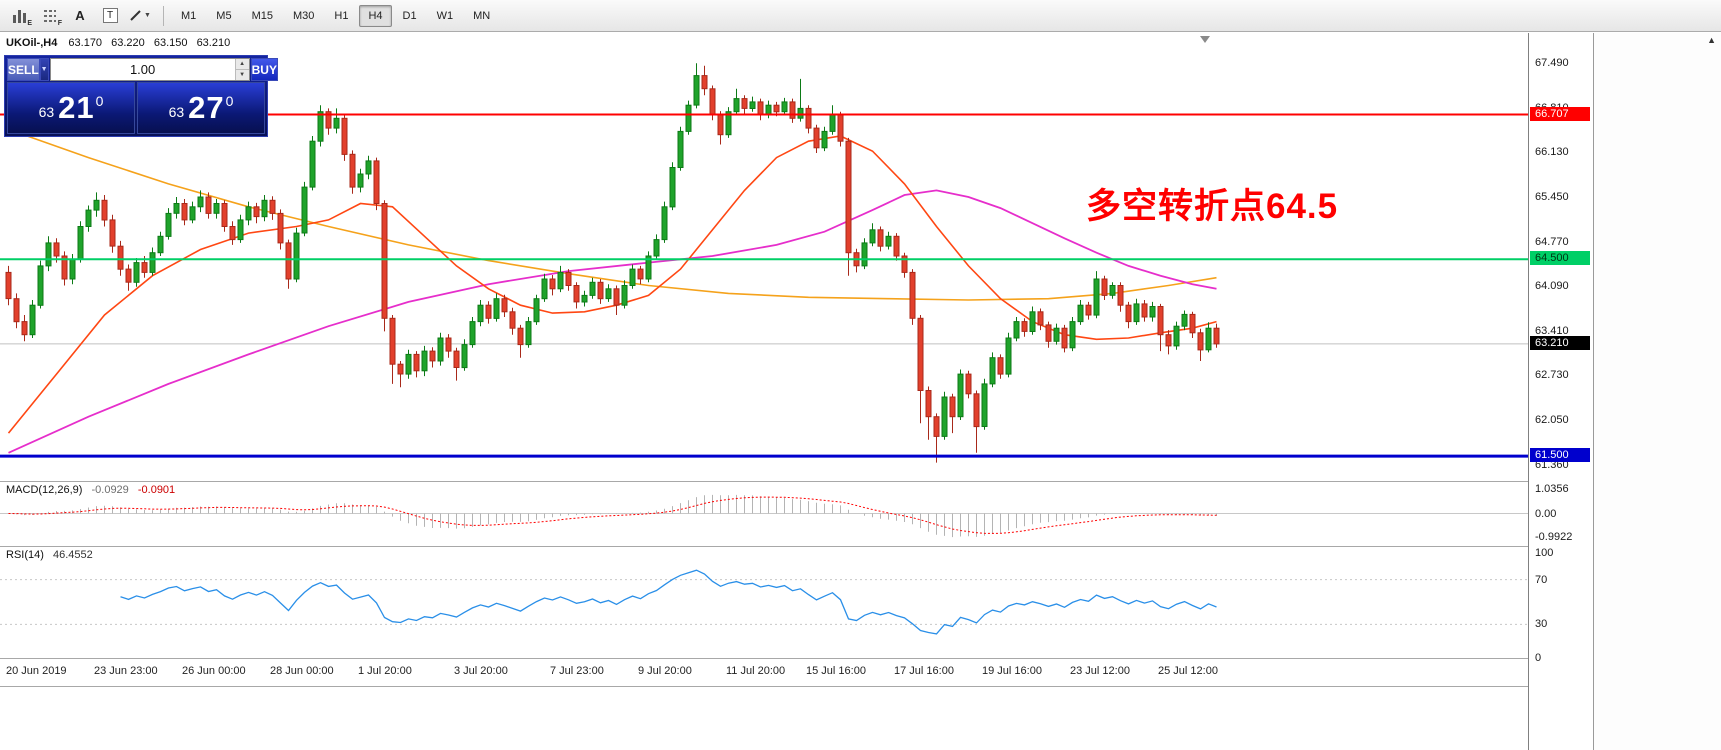 This screenshot has width=1721, height=750. What do you see at coordinates (170, 43) in the screenshot?
I see `ohlc-low: 63.150` at bounding box center [170, 43].